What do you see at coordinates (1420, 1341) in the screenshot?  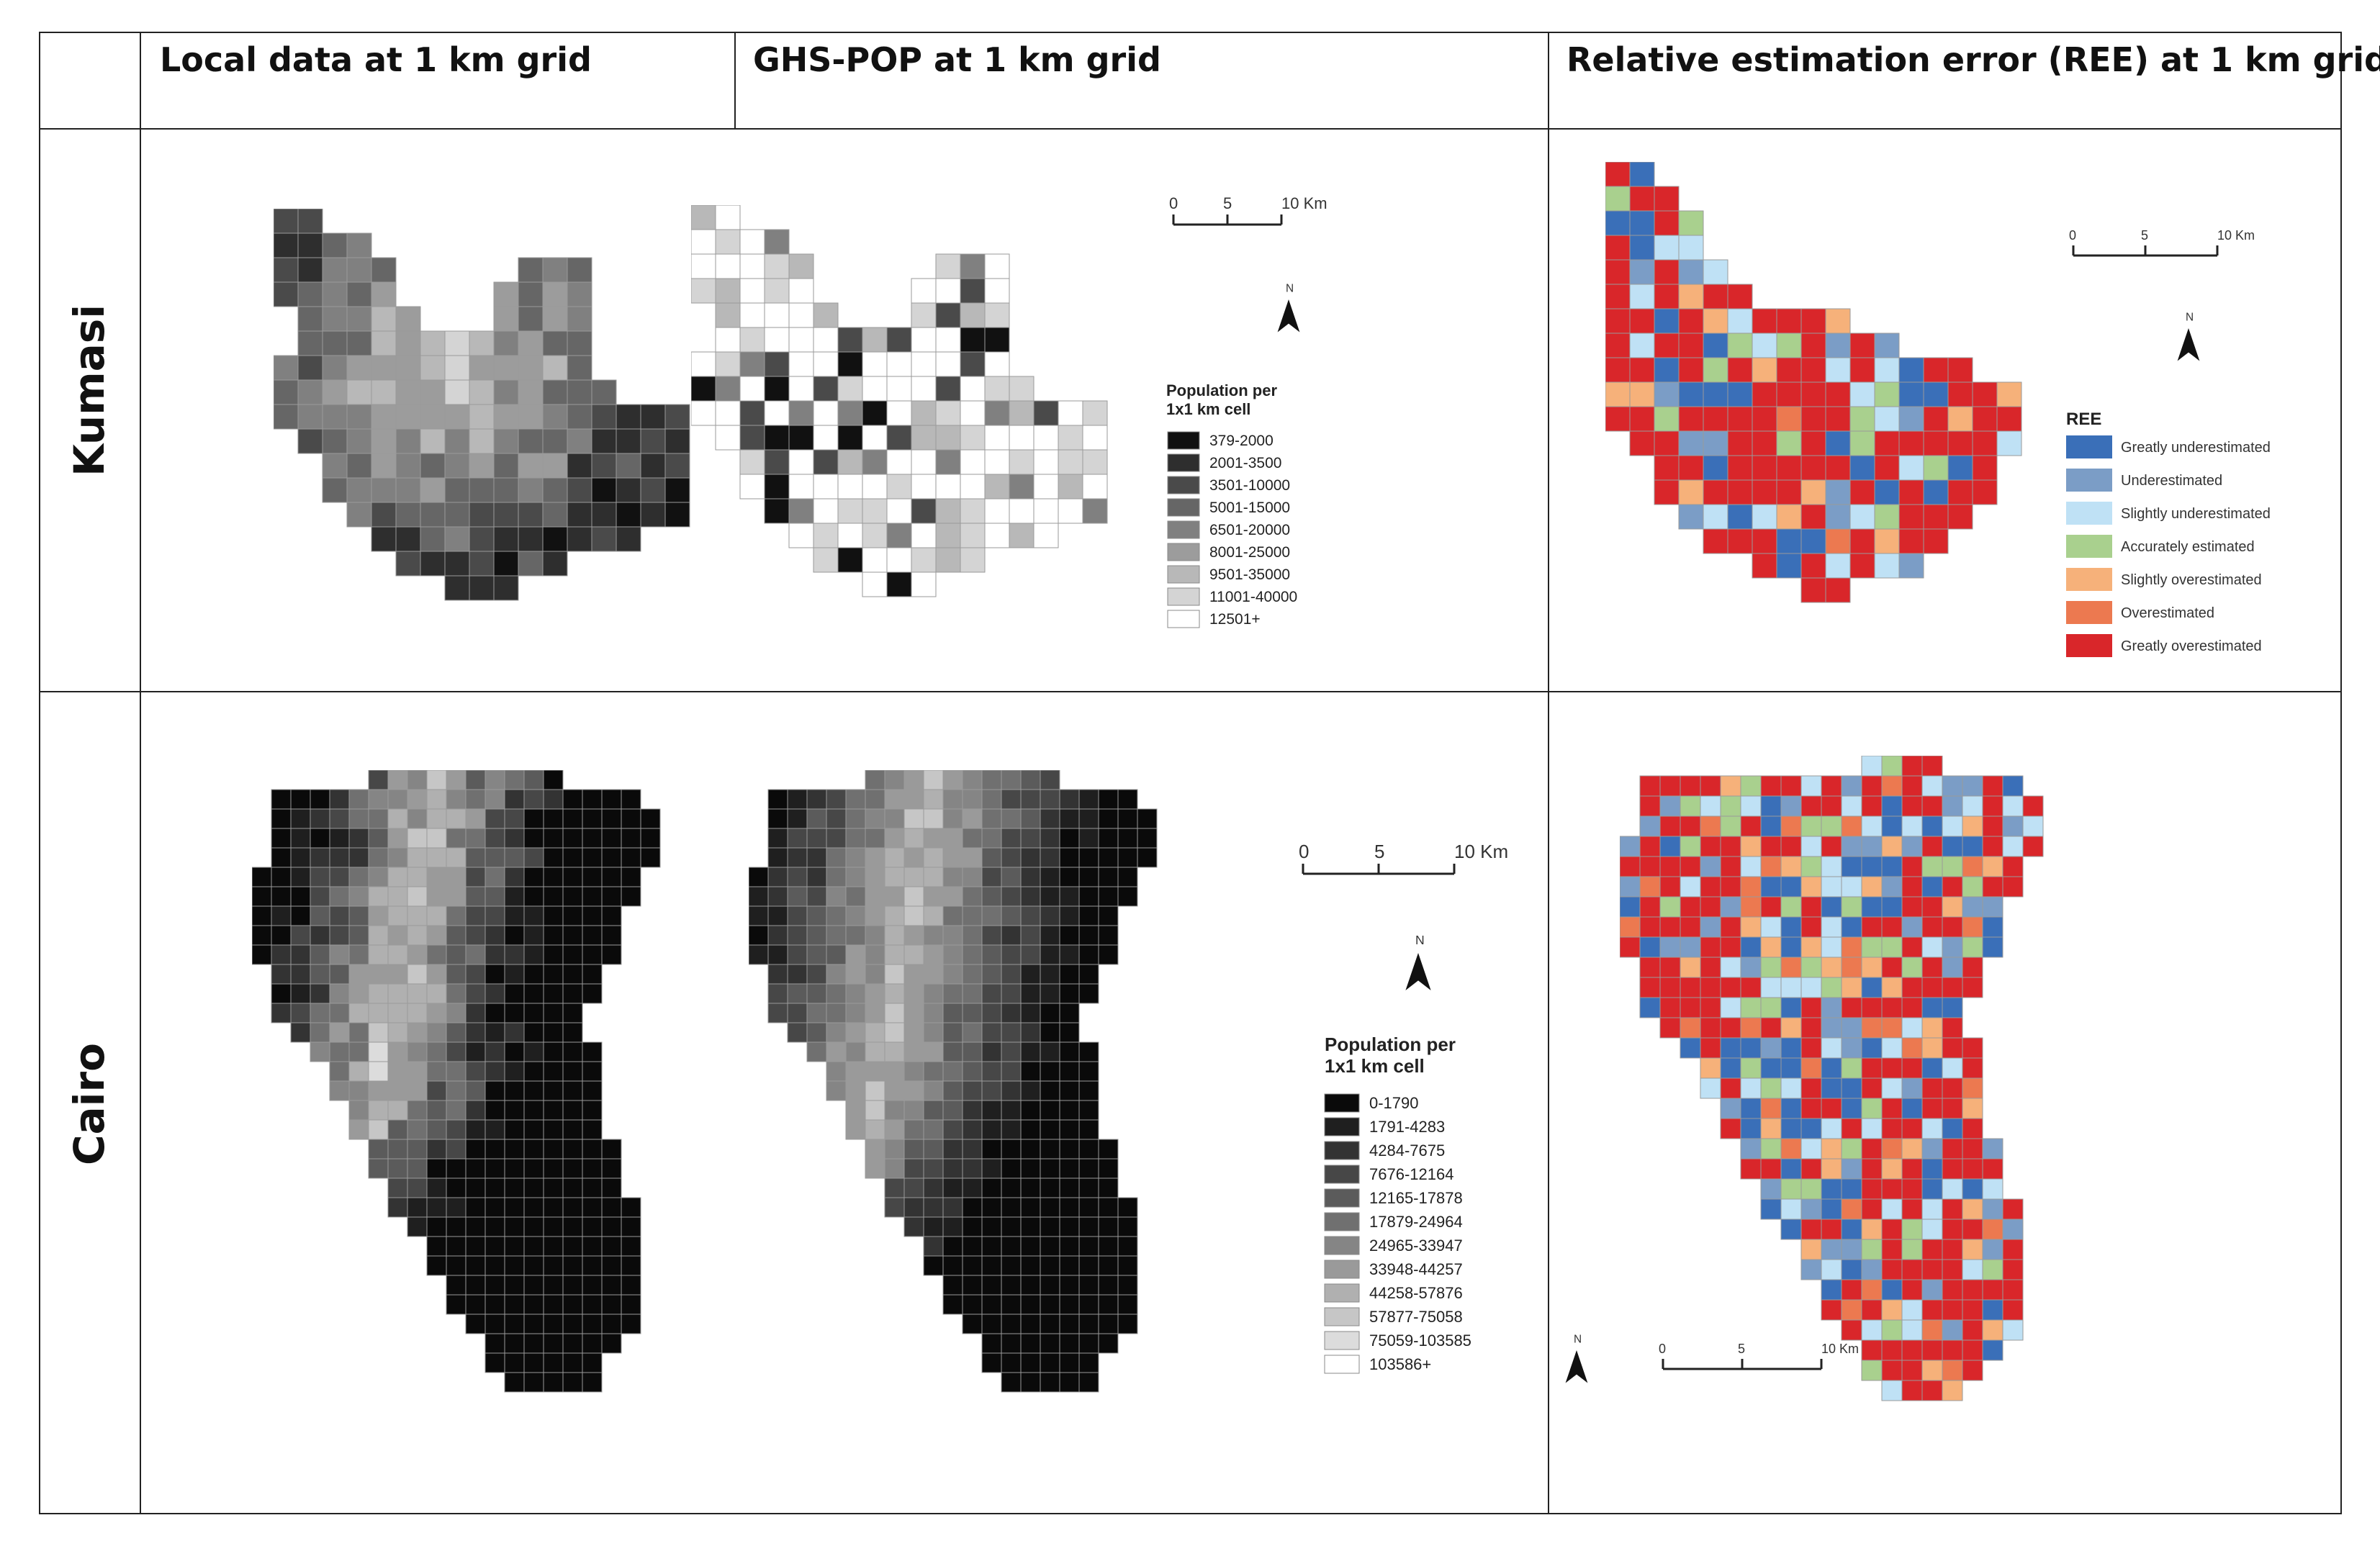 I see `cairo-legend-label: 75059-103585` at bounding box center [1420, 1341].